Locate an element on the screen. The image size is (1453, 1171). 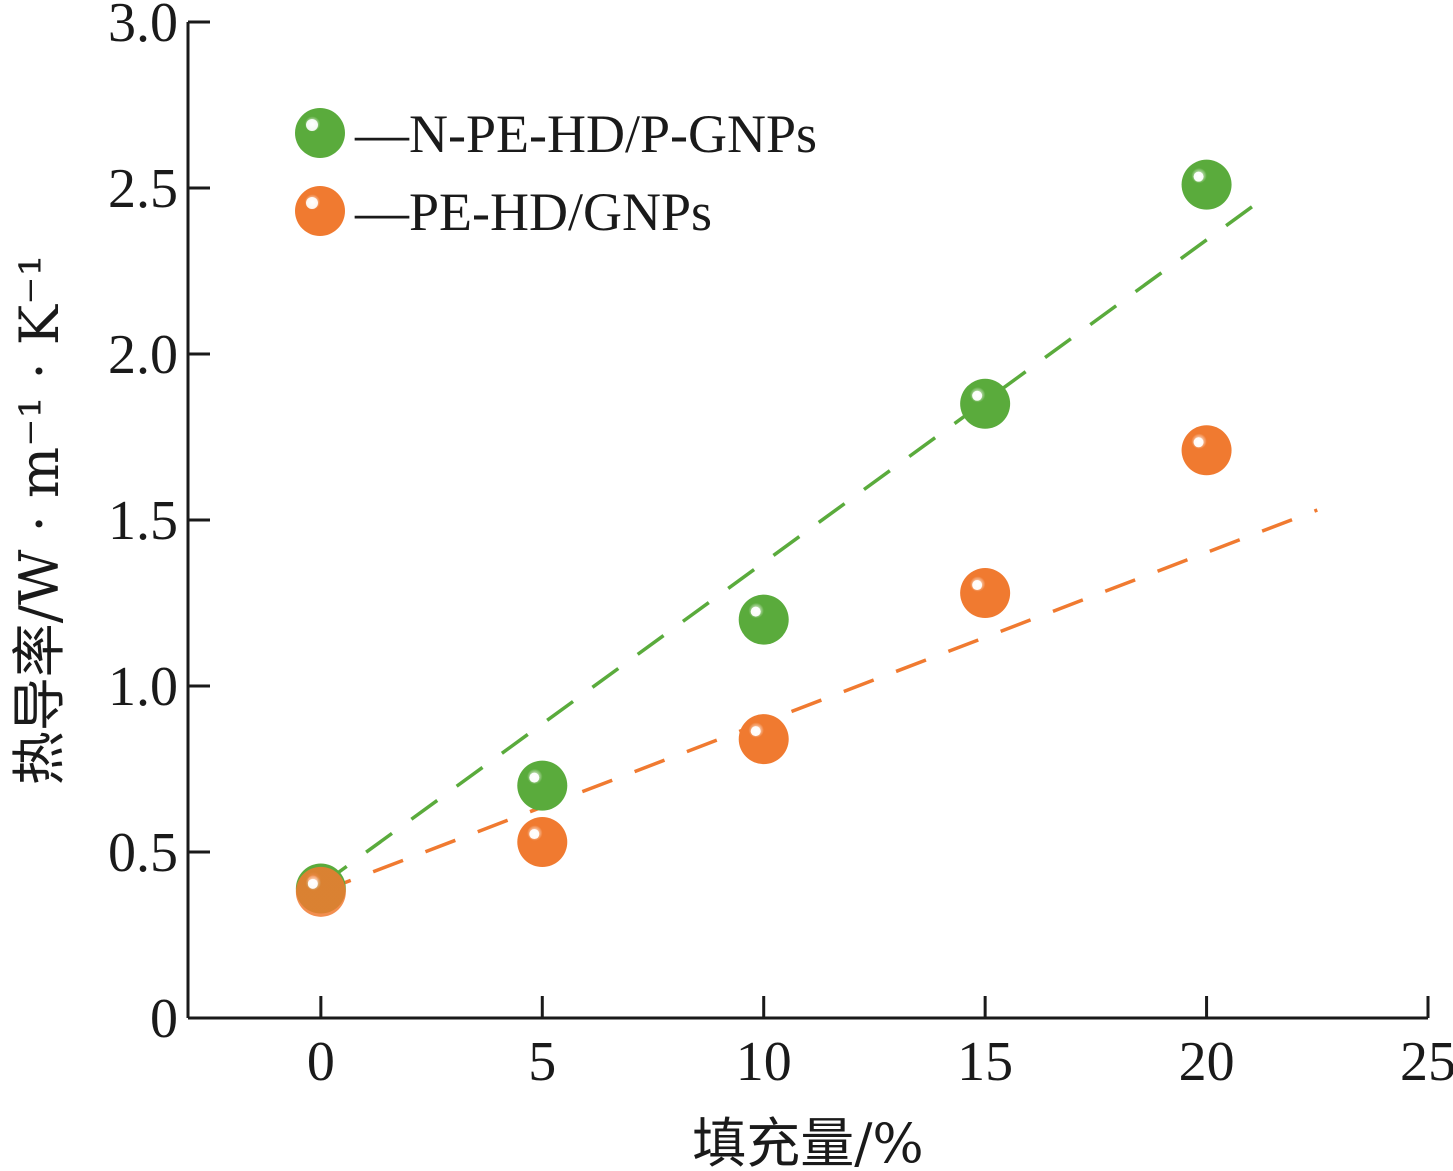
legend-marker-pe-hd-gnps is located at coordinates (320, 211).